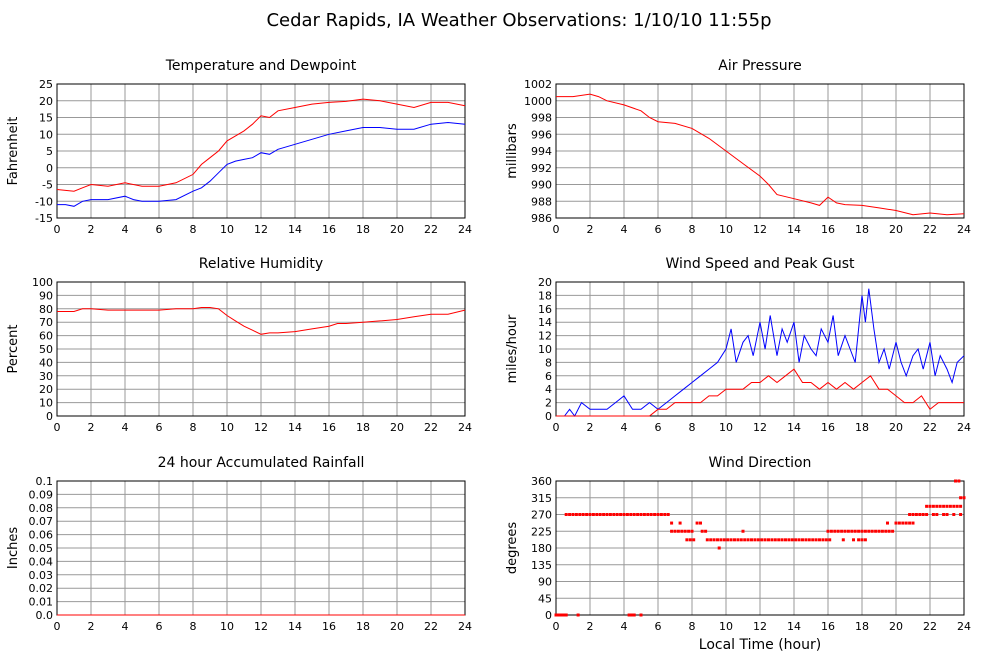 This screenshot has height=659, width=999. I want to click on y-axis-label: Inches, so click(13, 548).